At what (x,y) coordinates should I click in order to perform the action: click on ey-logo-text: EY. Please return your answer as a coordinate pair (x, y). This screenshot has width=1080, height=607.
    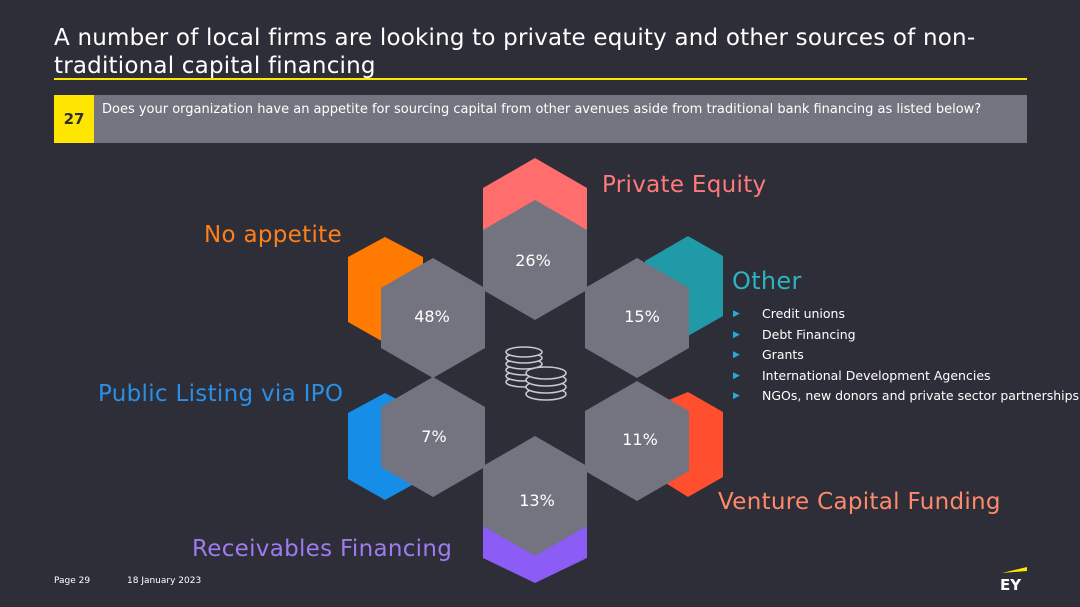
    Looking at the image, I should click on (1011, 584).